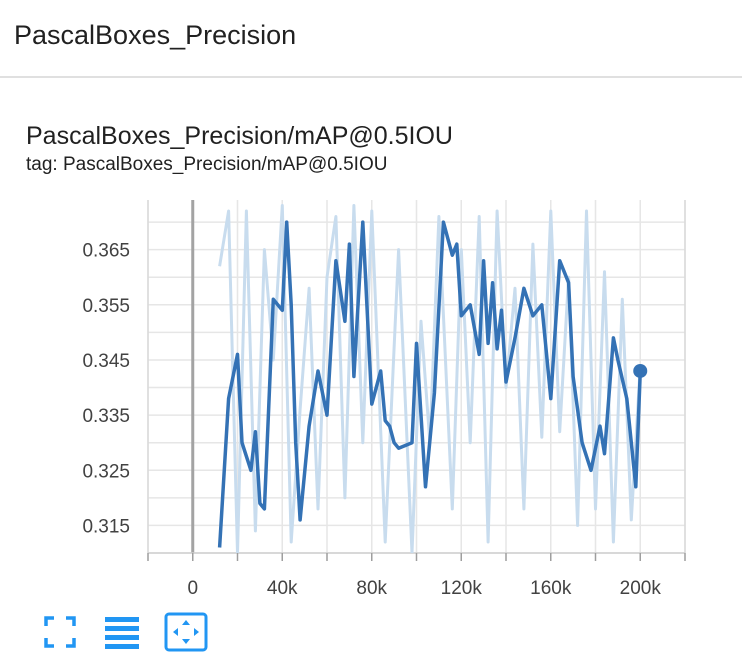  I want to click on fullscreen-icon, so click(60, 632).